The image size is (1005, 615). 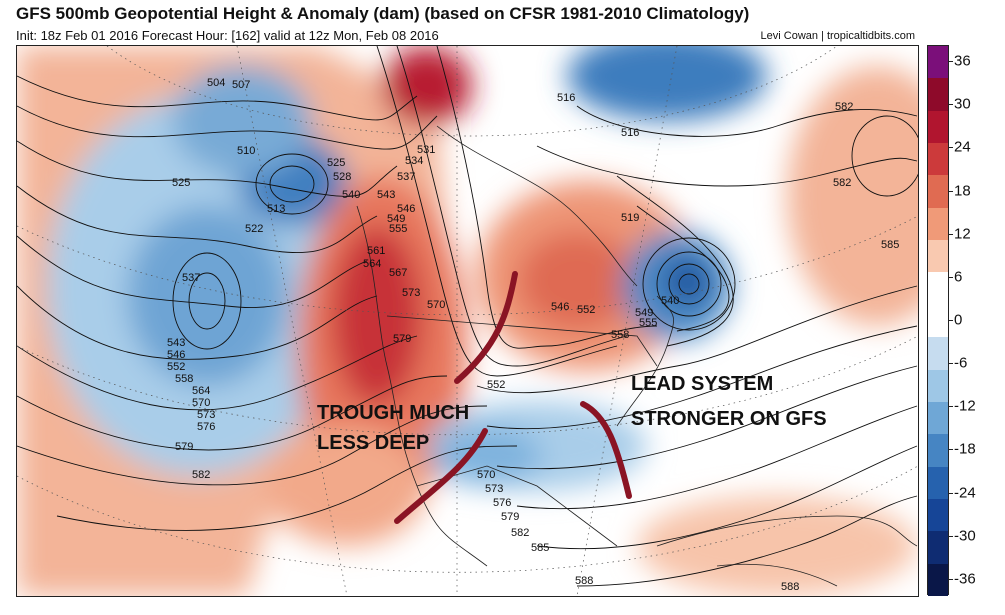 What do you see at coordinates (216, 83) in the screenshot?
I see `contour-label: 504` at bounding box center [216, 83].